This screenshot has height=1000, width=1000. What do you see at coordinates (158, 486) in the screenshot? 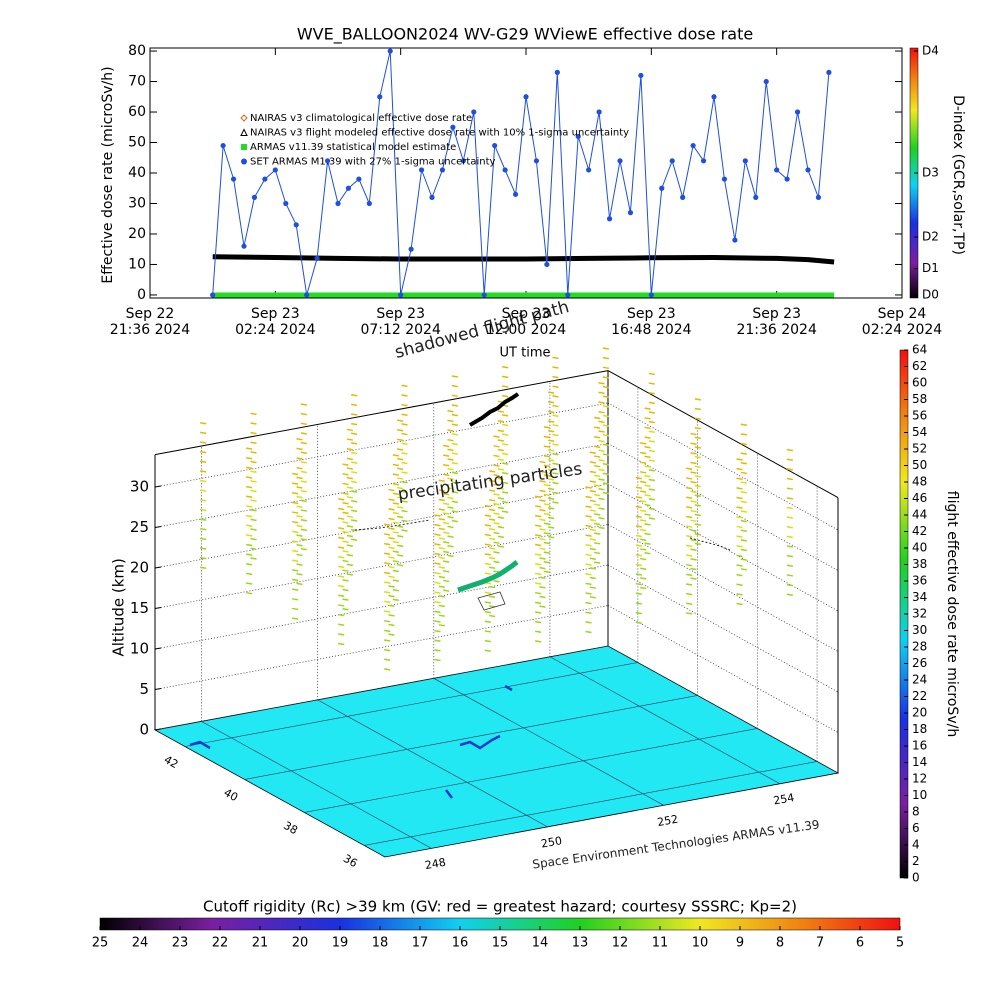
I see `z-tick` at bounding box center [158, 486].